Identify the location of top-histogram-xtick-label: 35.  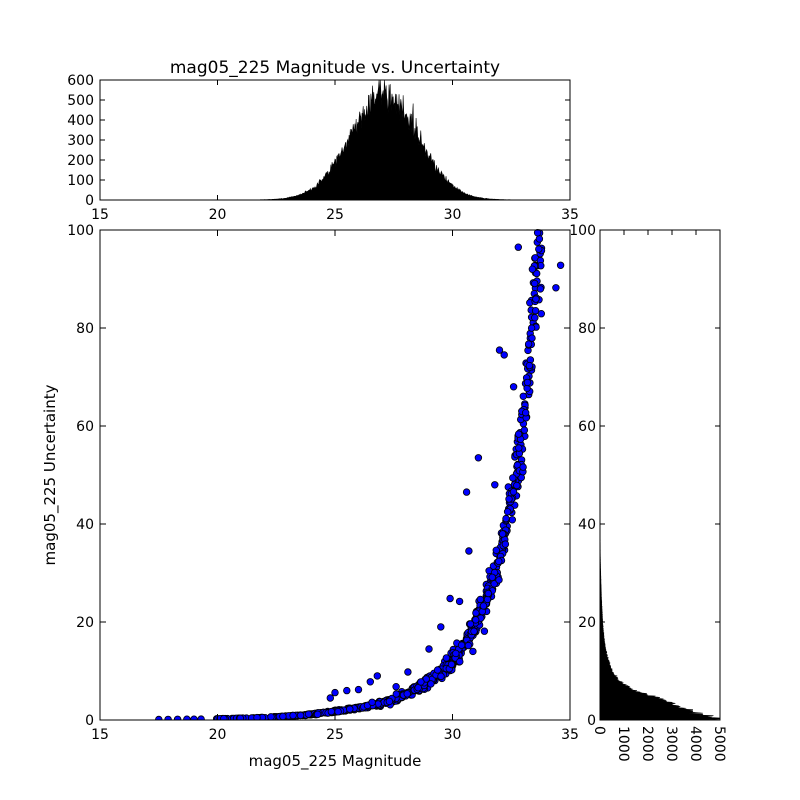
(570, 215).